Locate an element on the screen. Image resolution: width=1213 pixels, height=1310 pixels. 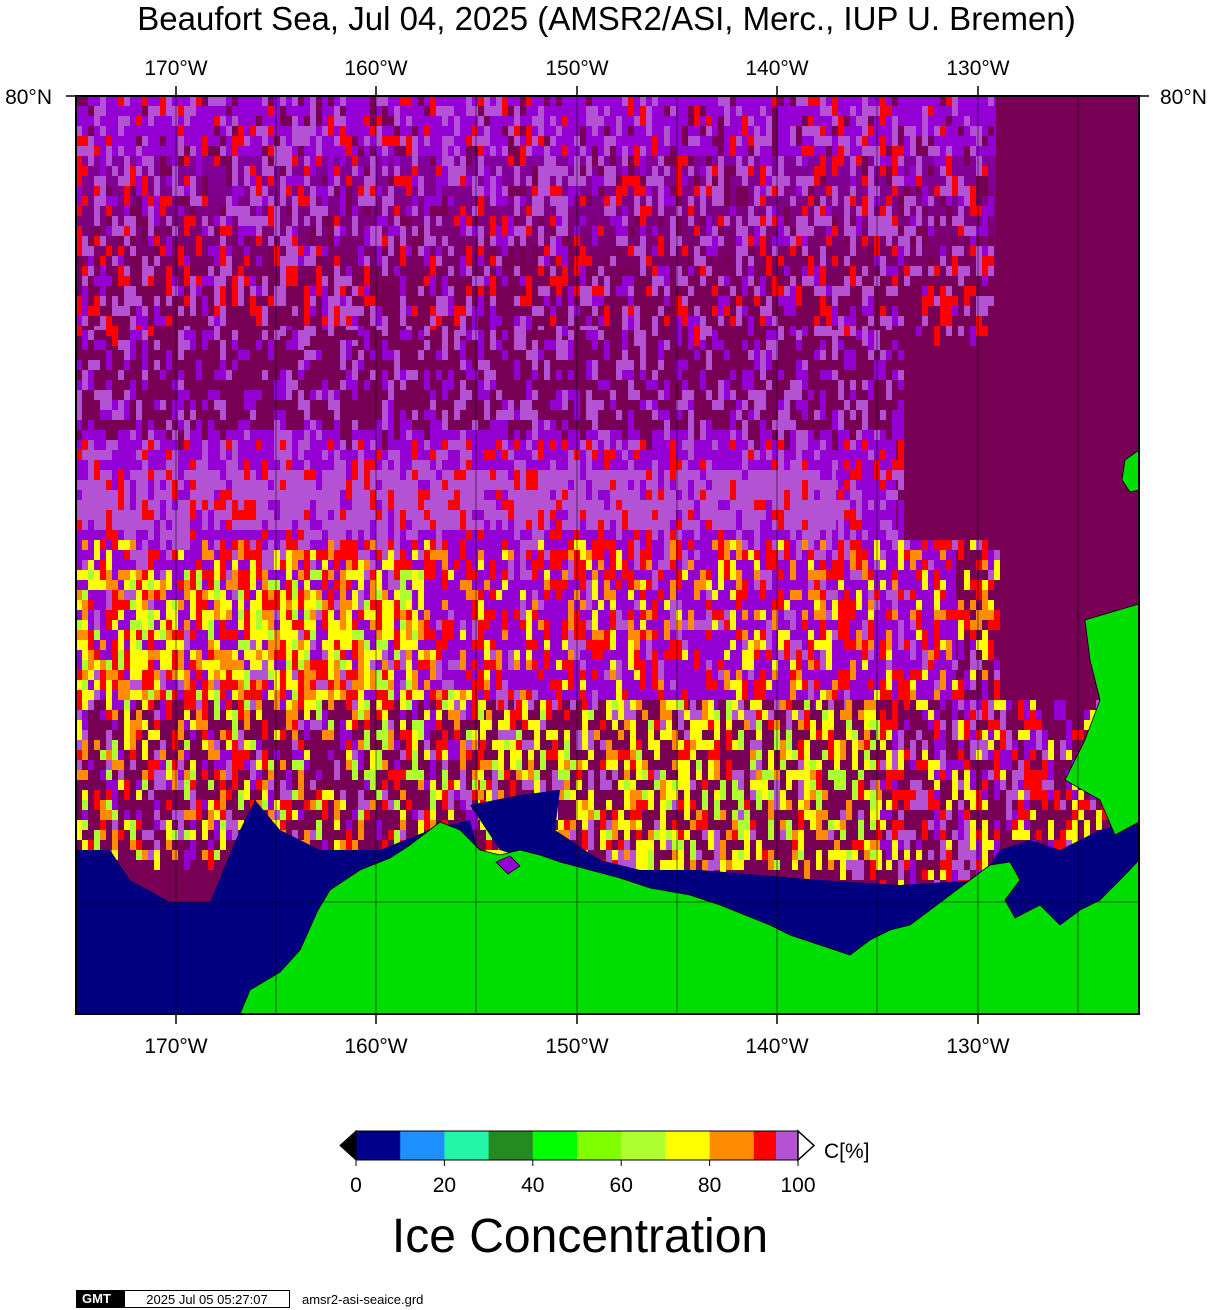
lat-tick-left-80n: 80°N is located at coordinates (28, 97).